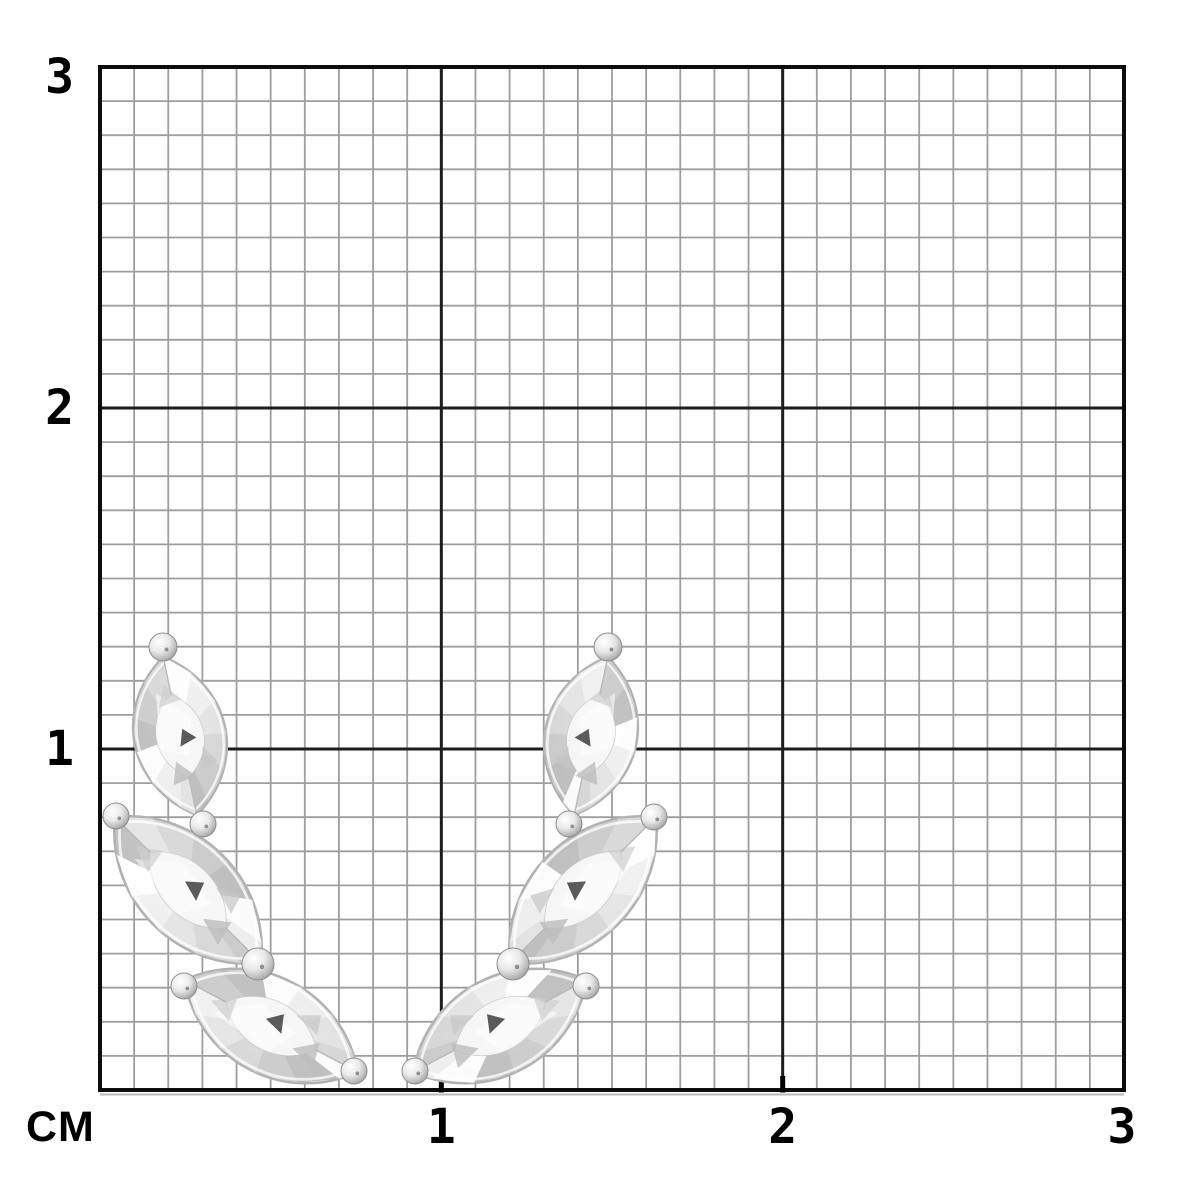 This screenshot has height=1200, width=1200. I want to click on axis-label-bottom-2: 2, so click(782, 1127).